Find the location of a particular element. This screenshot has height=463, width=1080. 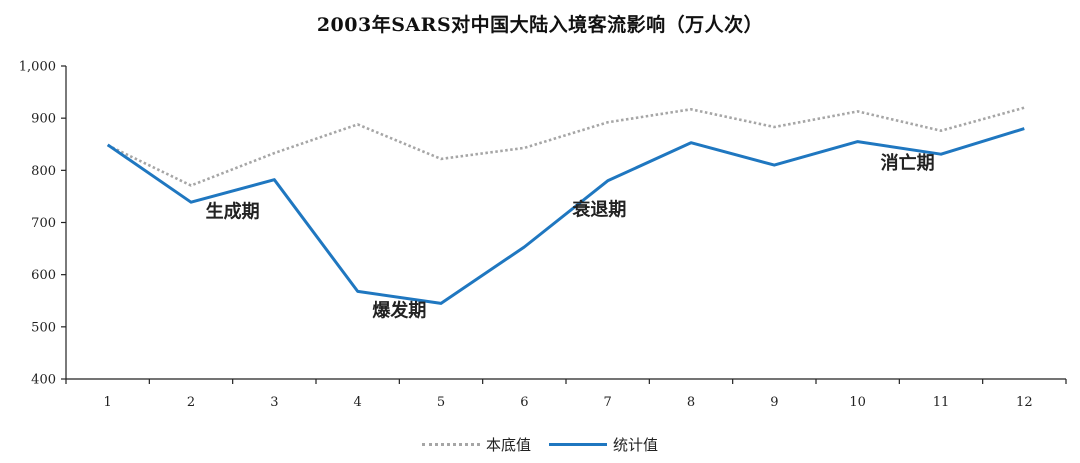

legend-item-actual: 统计值 is located at coordinates (603, 444).